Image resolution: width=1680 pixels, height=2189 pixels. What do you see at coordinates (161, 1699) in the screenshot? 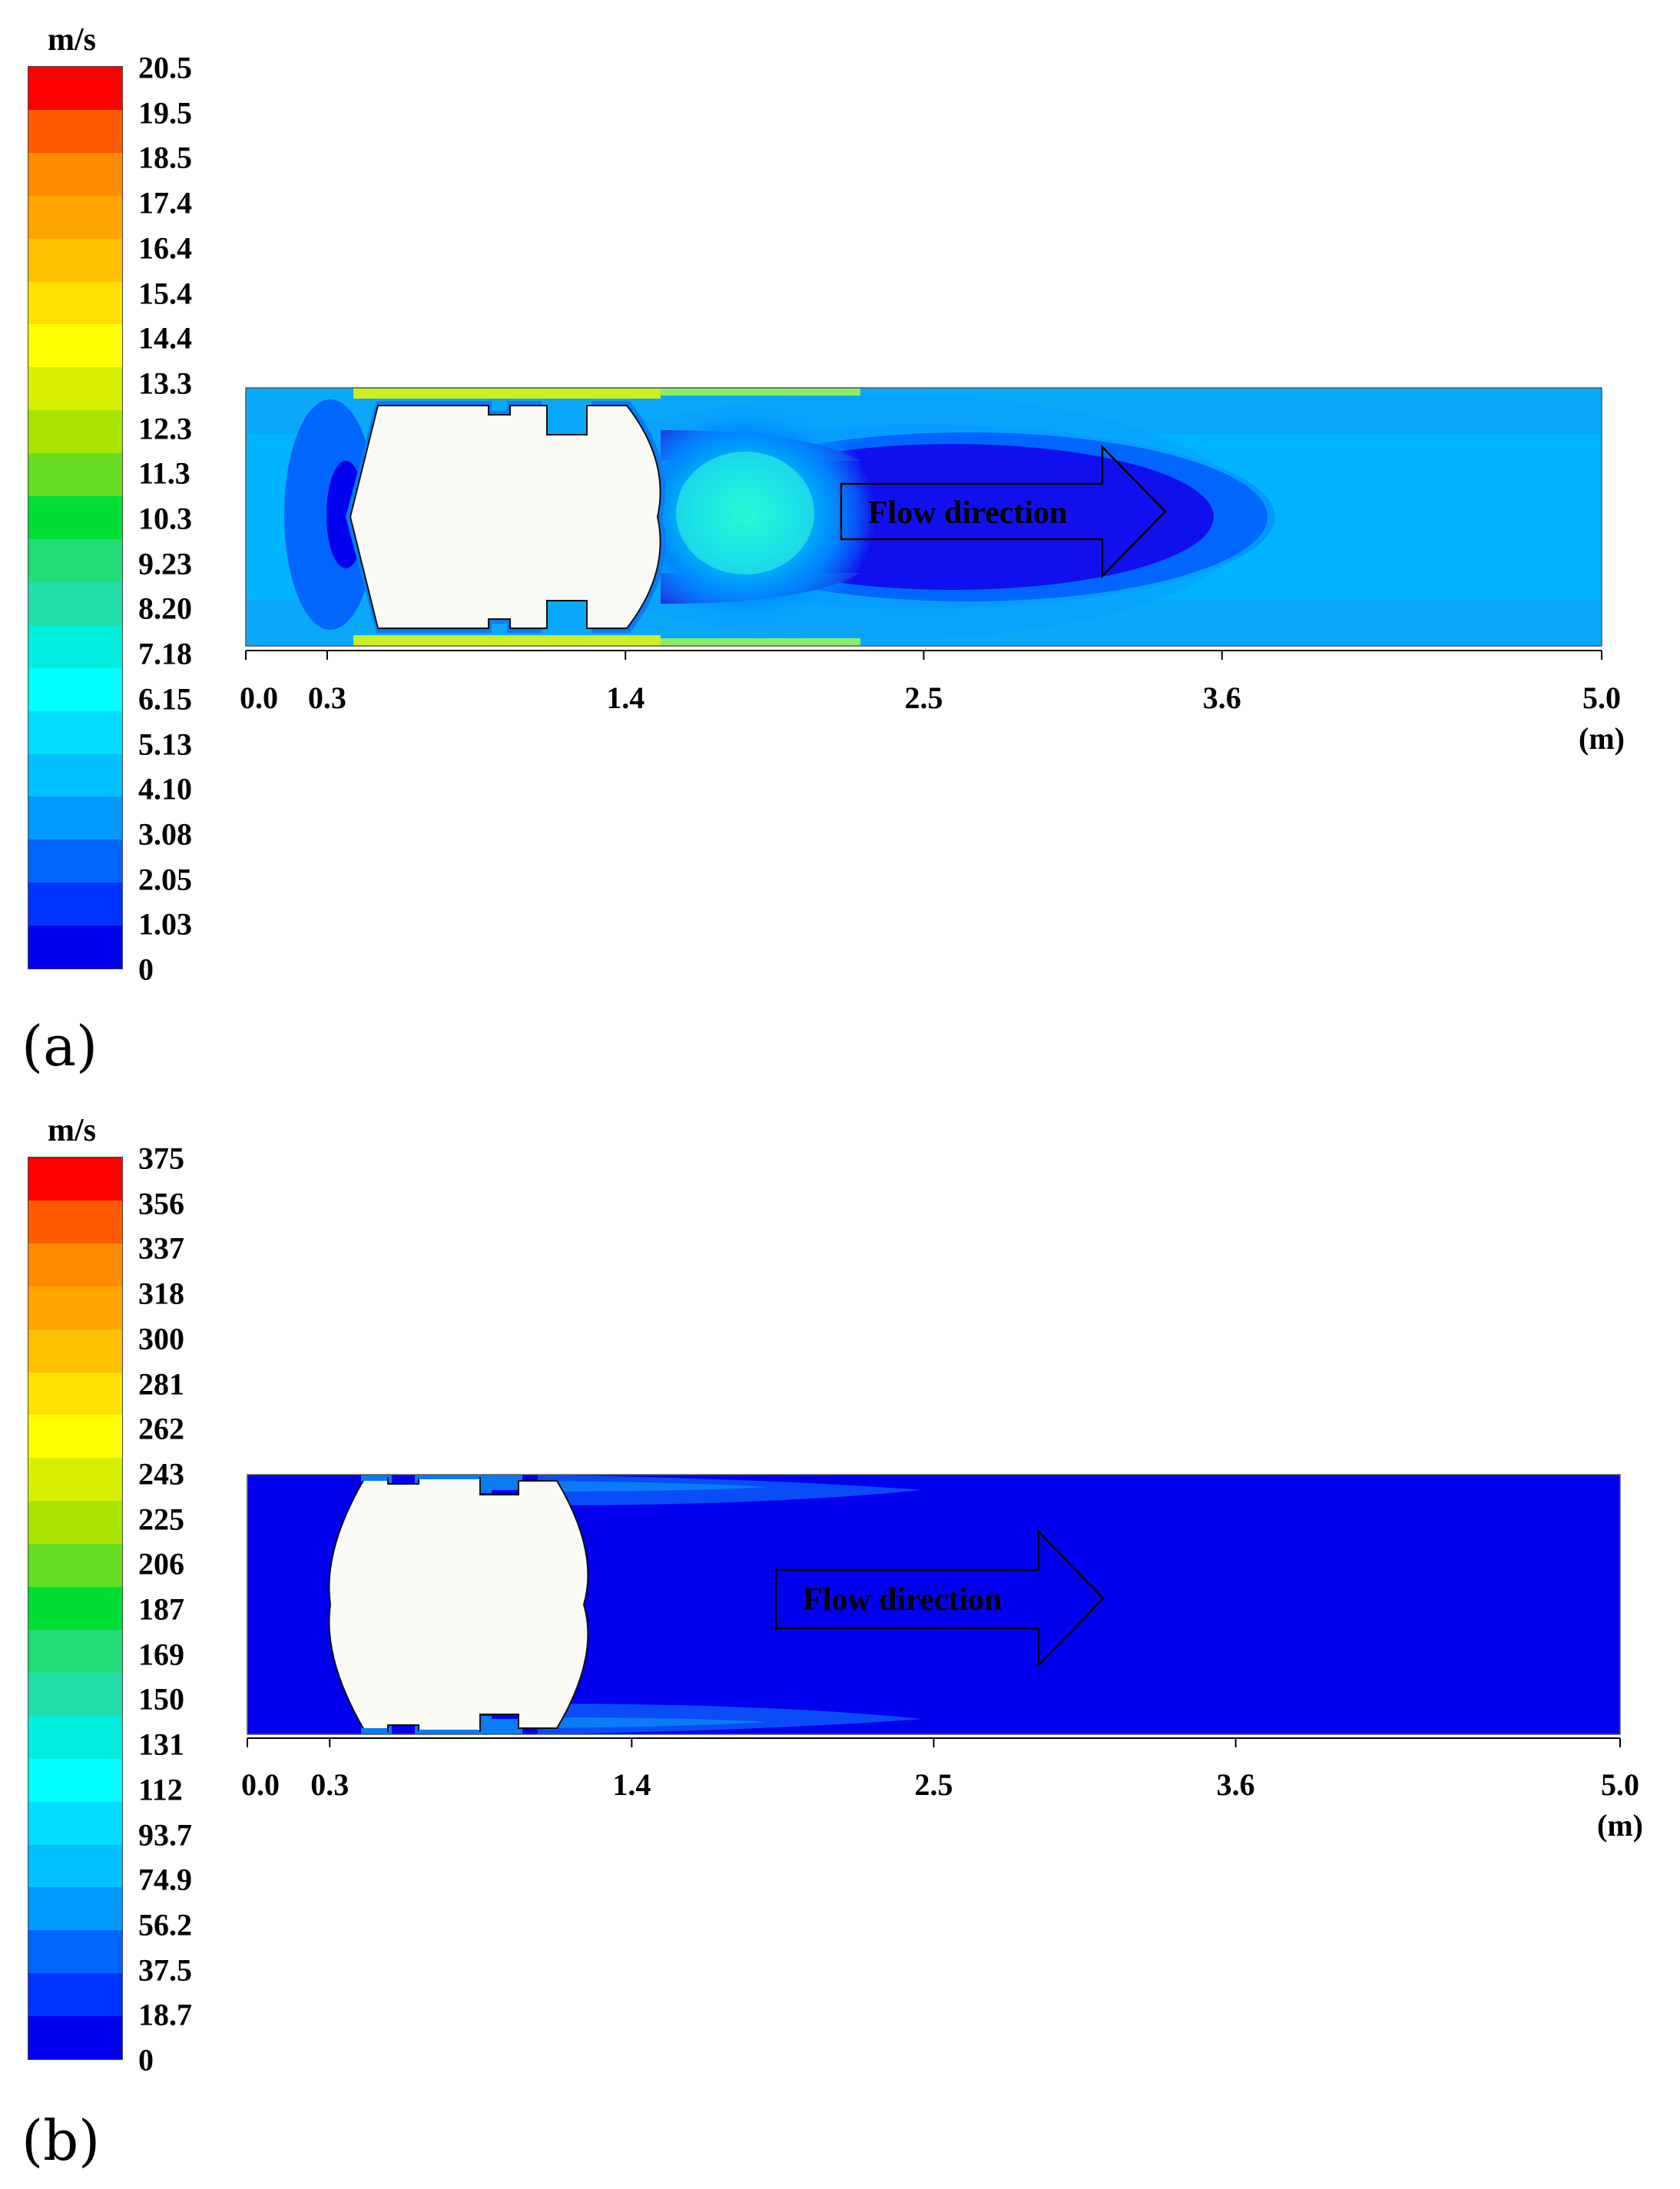
I see `legend-value-label: 150` at bounding box center [161, 1699].